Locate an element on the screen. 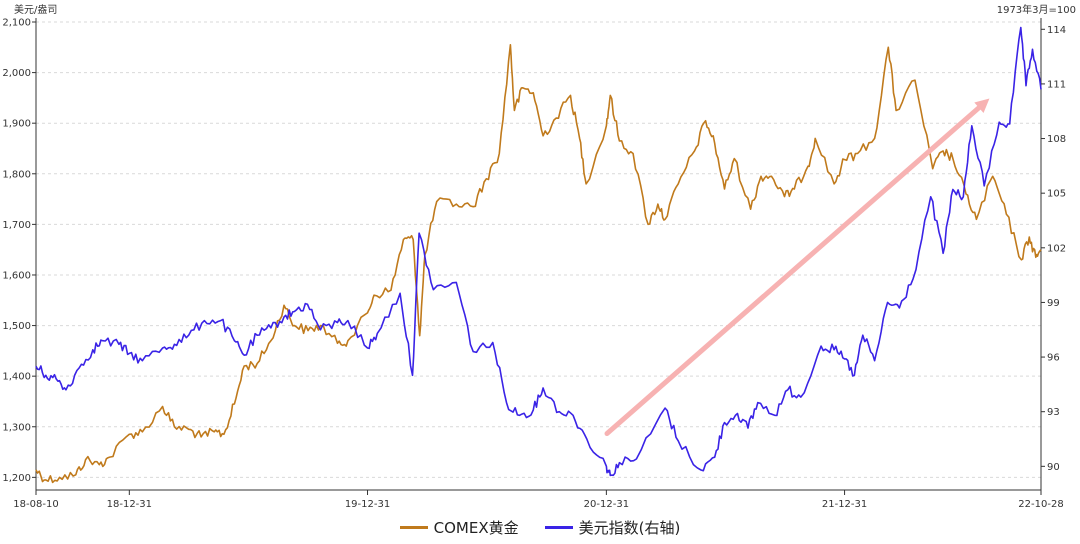 Image resolution: width=1080 pixels, height=544 pixels. y-right-tick-label: 108 is located at coordinates (1056, 139).